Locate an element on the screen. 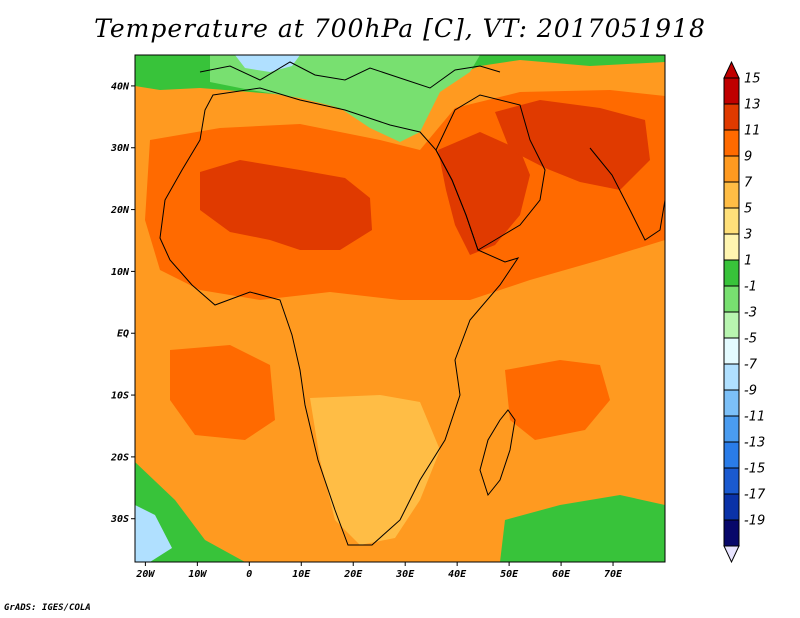 The image size is (800, 618). colorbar-label: 1 is located at coordinates (748, 261).